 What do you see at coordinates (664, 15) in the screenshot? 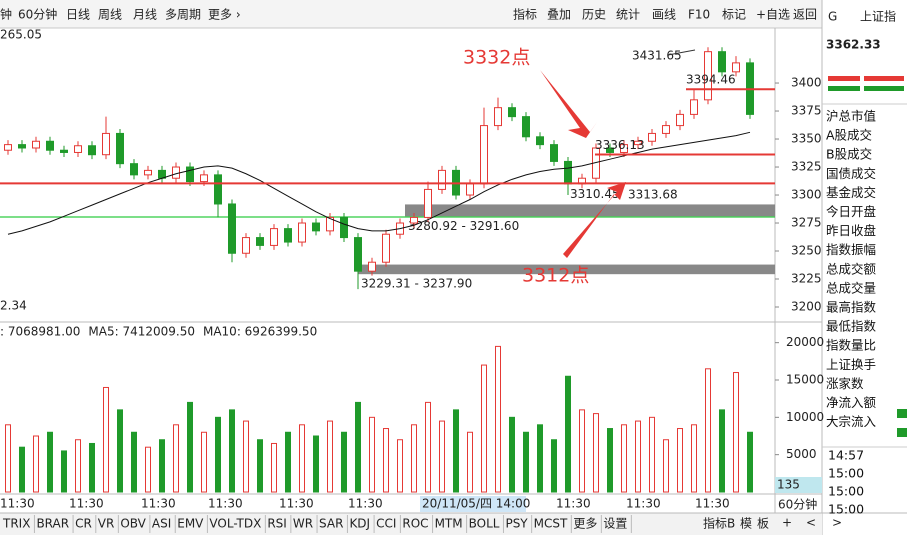
I see `toolbar-button: 画线` at bounding box center [664, 15].